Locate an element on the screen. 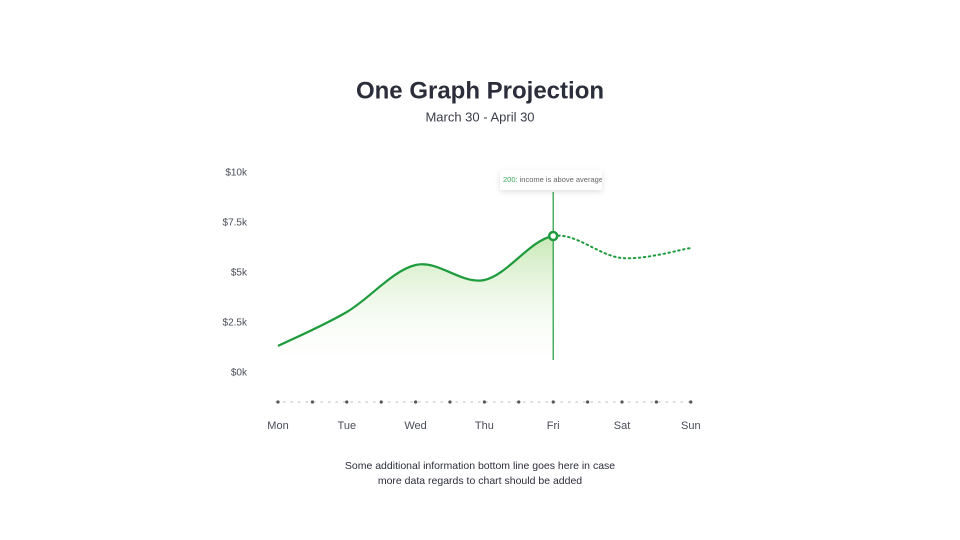  area is located at coordinates (416, 304).